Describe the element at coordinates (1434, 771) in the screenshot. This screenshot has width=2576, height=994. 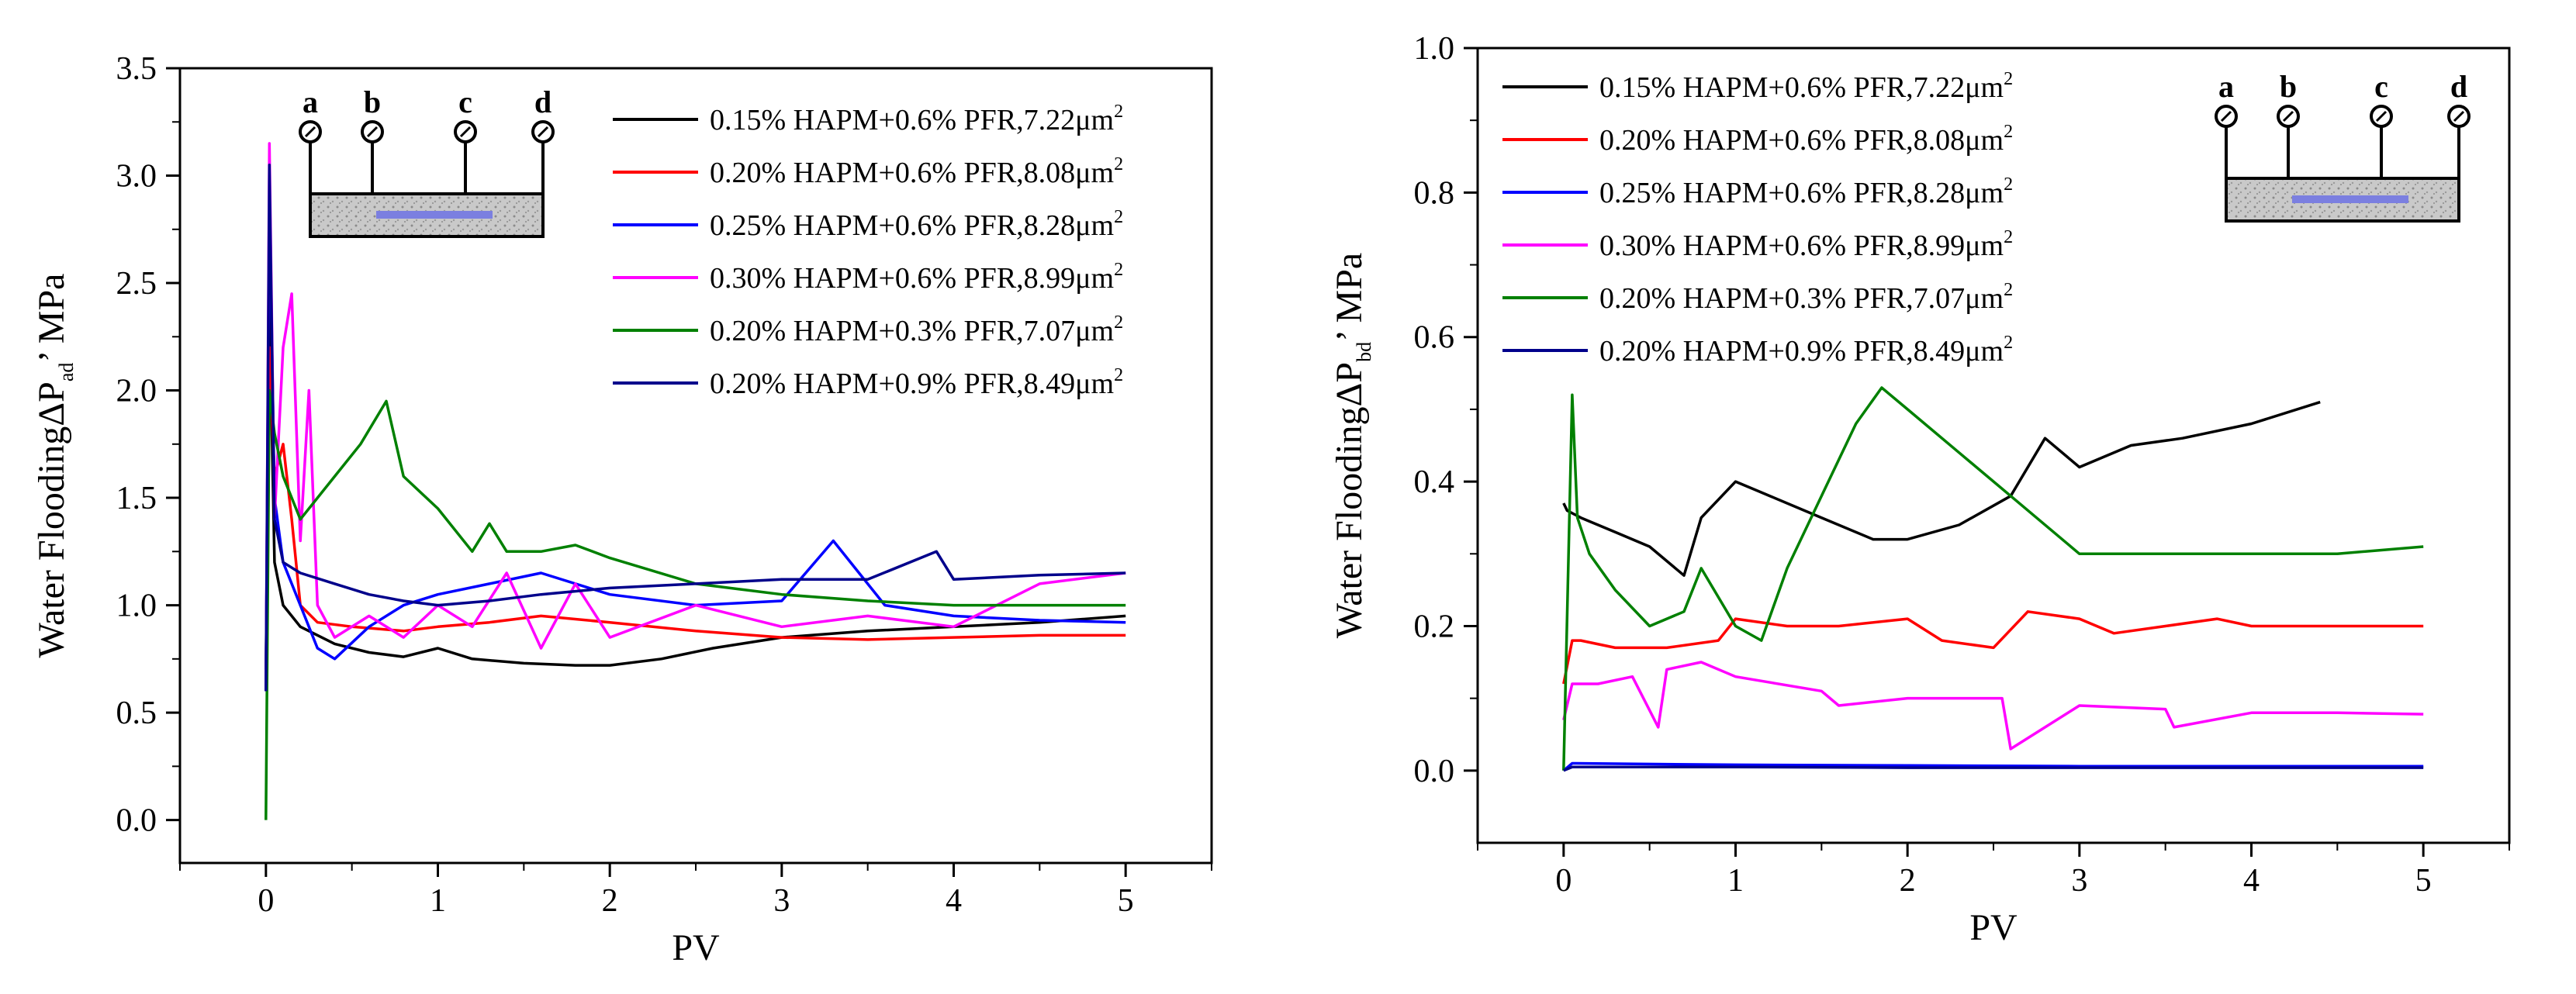
I see `y-tick-label: 0.0` at that location.